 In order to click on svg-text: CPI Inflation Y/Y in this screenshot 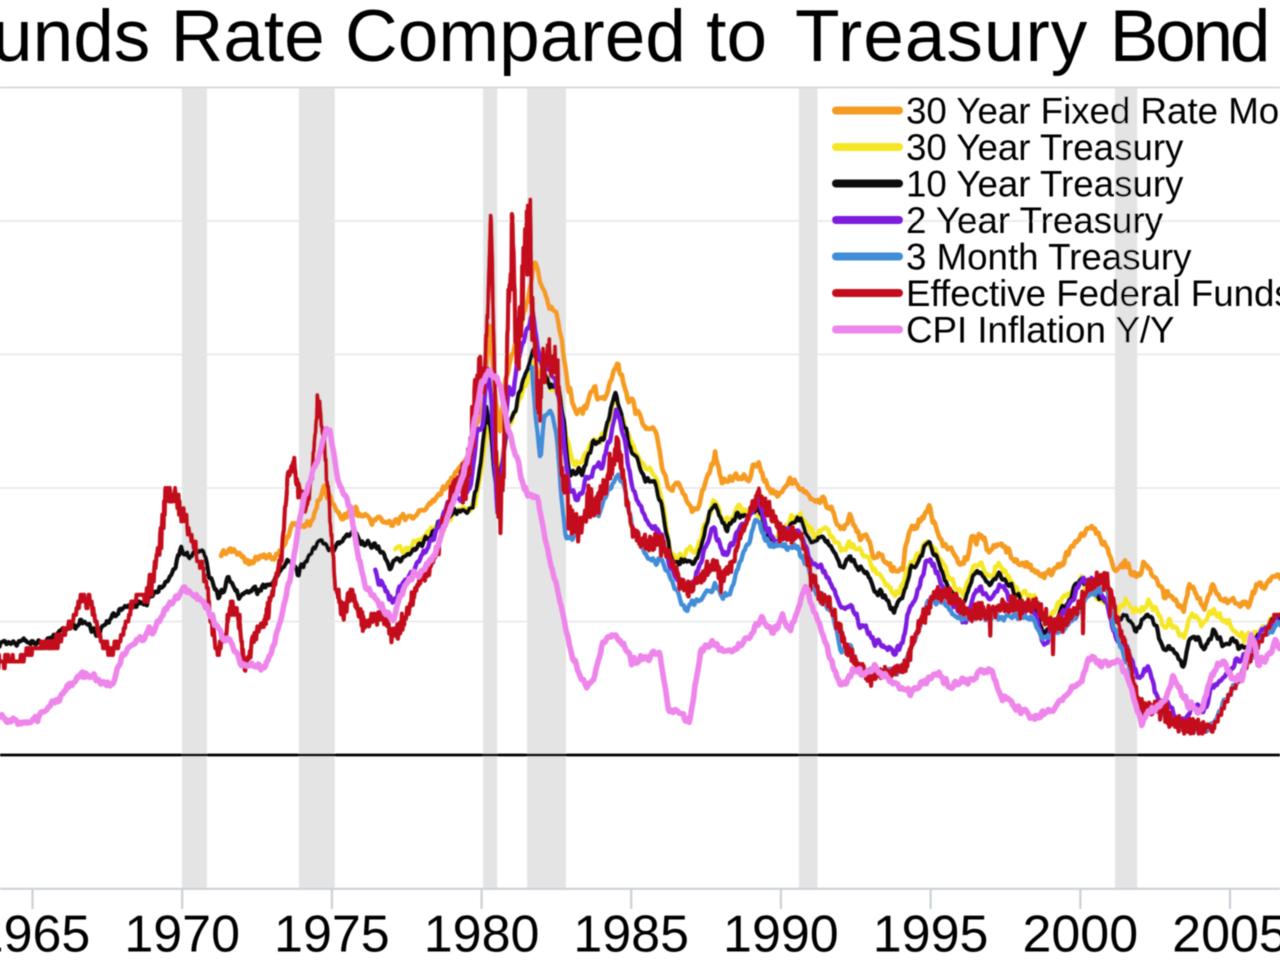, I will do `click(1040, 329)`.